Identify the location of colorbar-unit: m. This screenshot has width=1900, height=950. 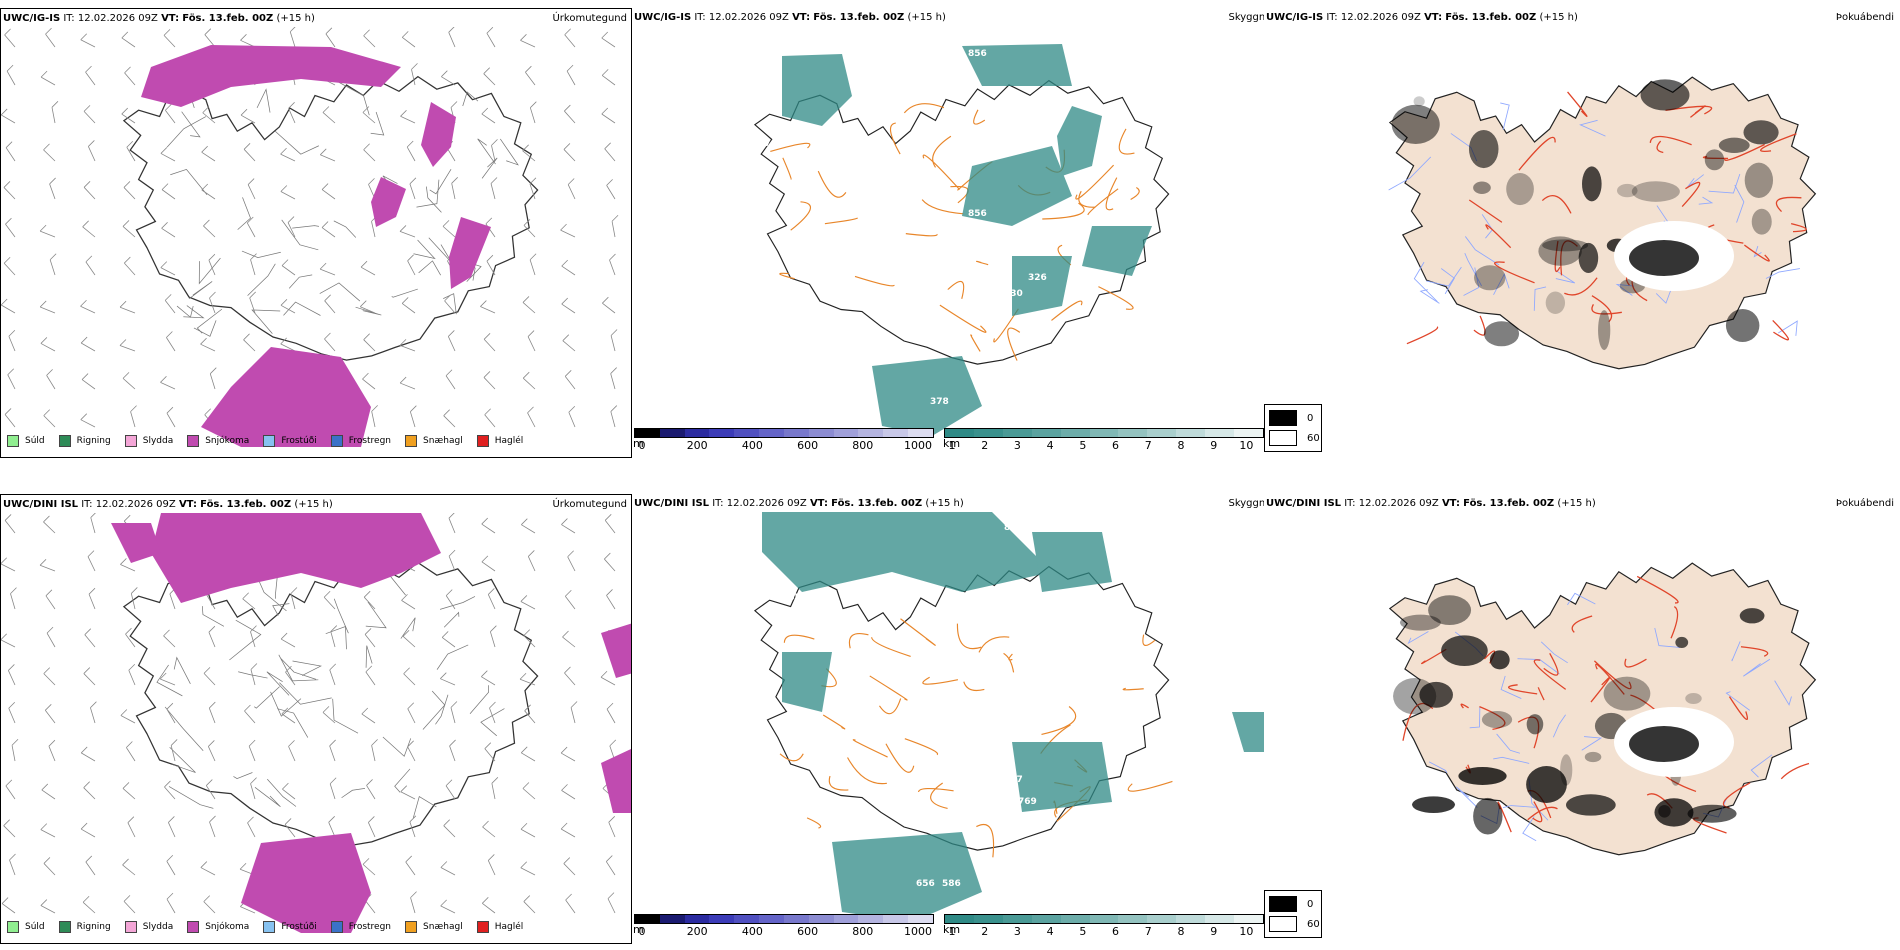
(638, 443).